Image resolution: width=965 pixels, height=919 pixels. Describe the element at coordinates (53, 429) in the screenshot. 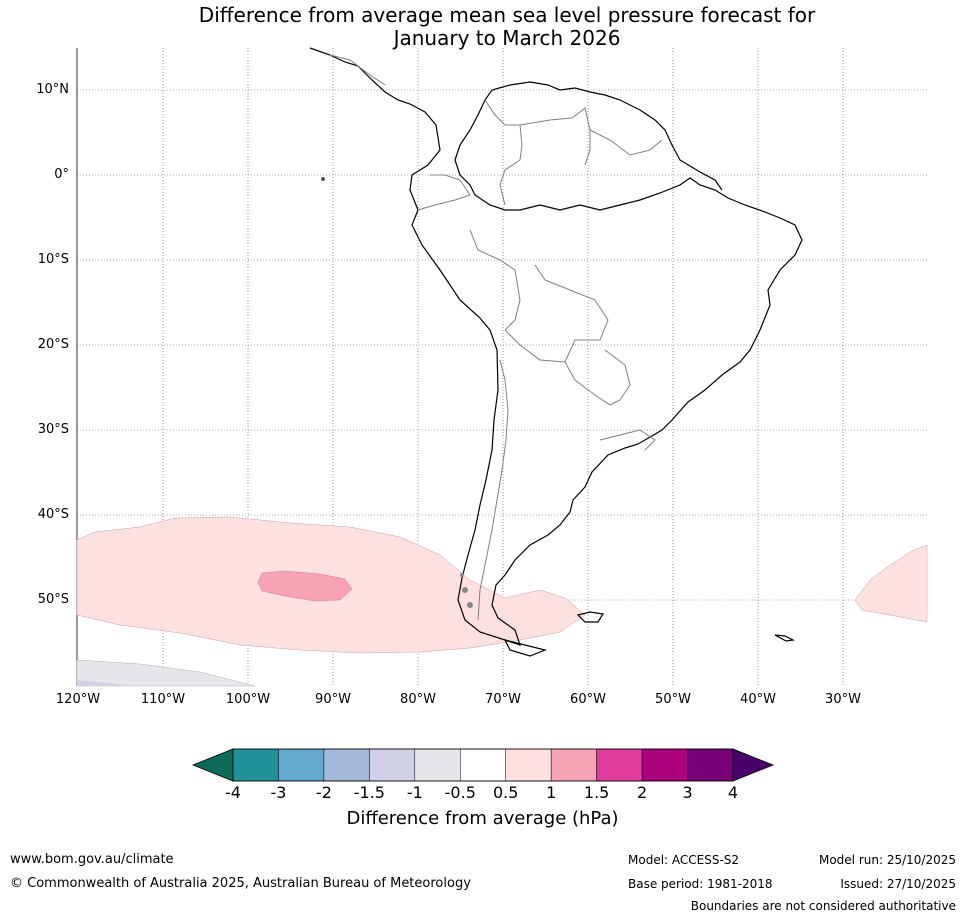

I see `lat-label-30s: 30°S` at that location.